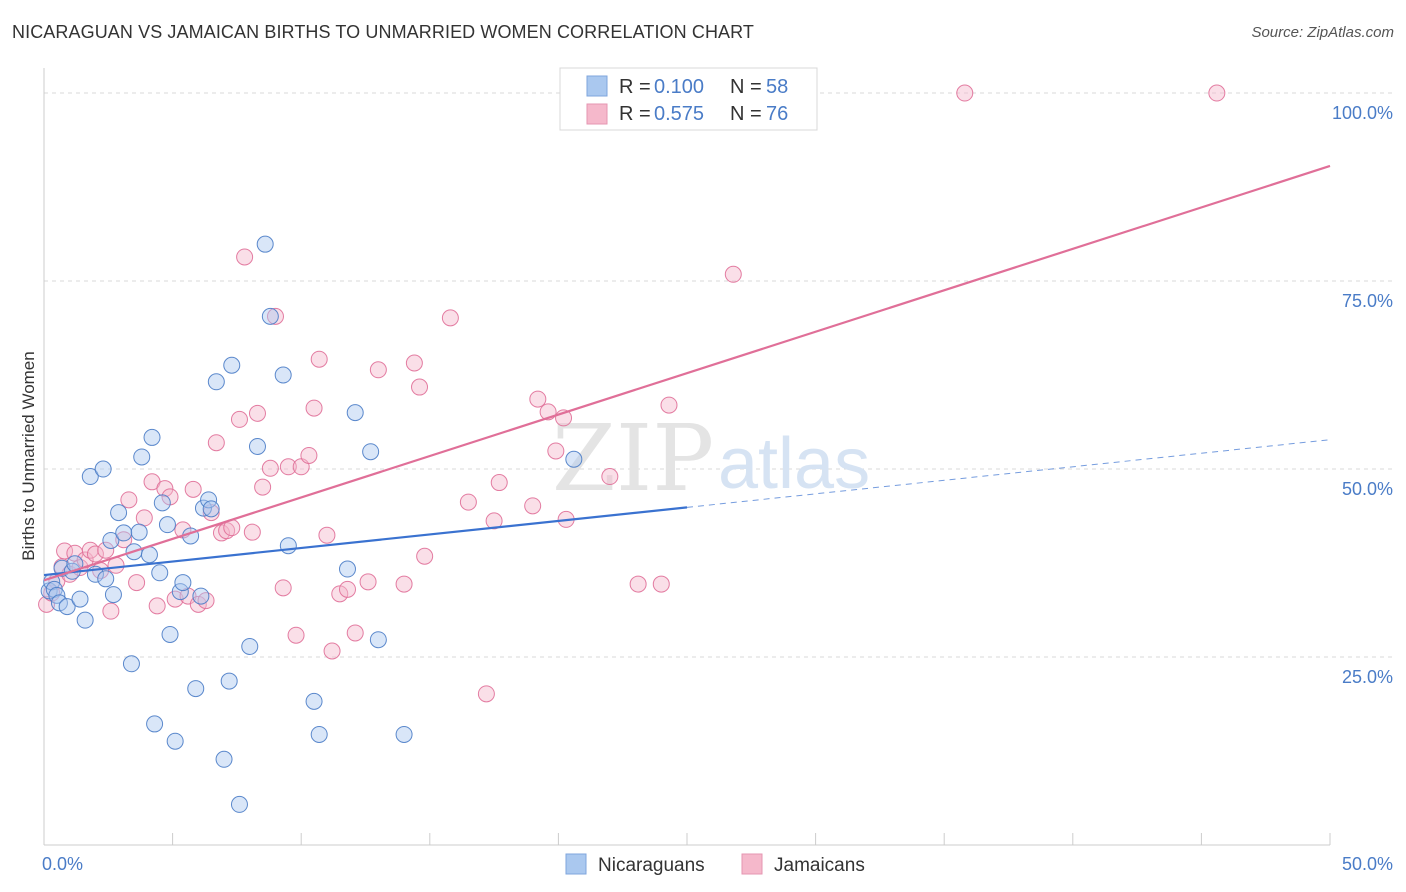 This screenshot has height=892, width=1406. Describe the element at coordinates (576, 864) in the screenshot. I see `bottom-legend-swatch-nicaraguans` at that location.